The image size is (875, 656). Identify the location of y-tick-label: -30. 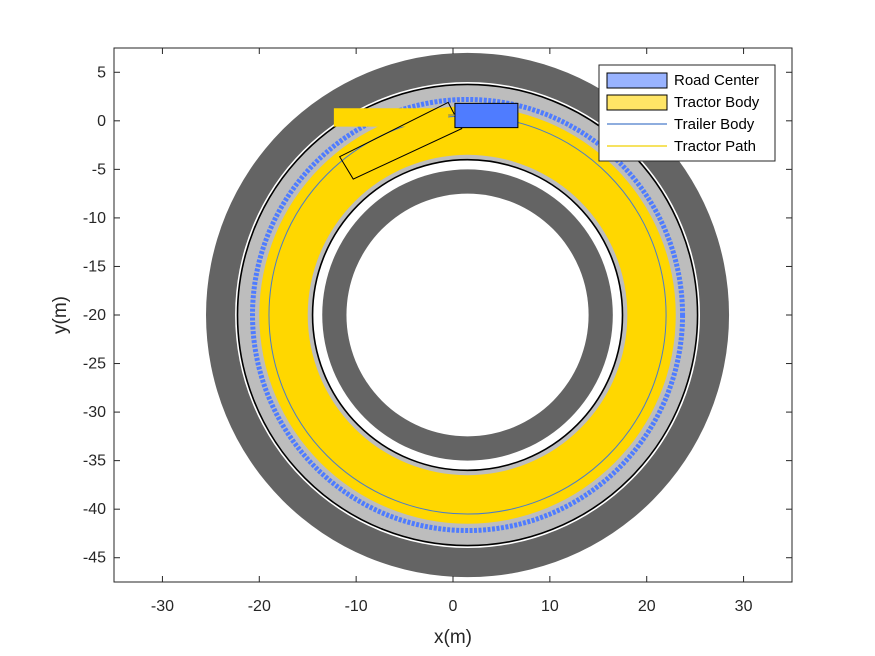
(94, 412).